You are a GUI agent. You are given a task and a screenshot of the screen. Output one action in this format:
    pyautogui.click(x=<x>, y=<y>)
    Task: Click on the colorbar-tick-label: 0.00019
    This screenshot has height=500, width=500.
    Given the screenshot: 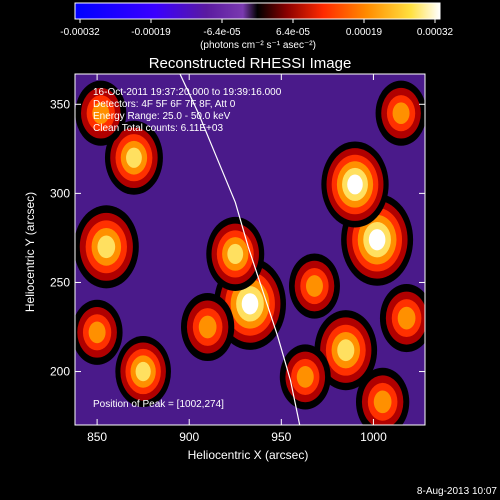 What is the action you would take?
    pyautogui.click(x=364, y=32)
    